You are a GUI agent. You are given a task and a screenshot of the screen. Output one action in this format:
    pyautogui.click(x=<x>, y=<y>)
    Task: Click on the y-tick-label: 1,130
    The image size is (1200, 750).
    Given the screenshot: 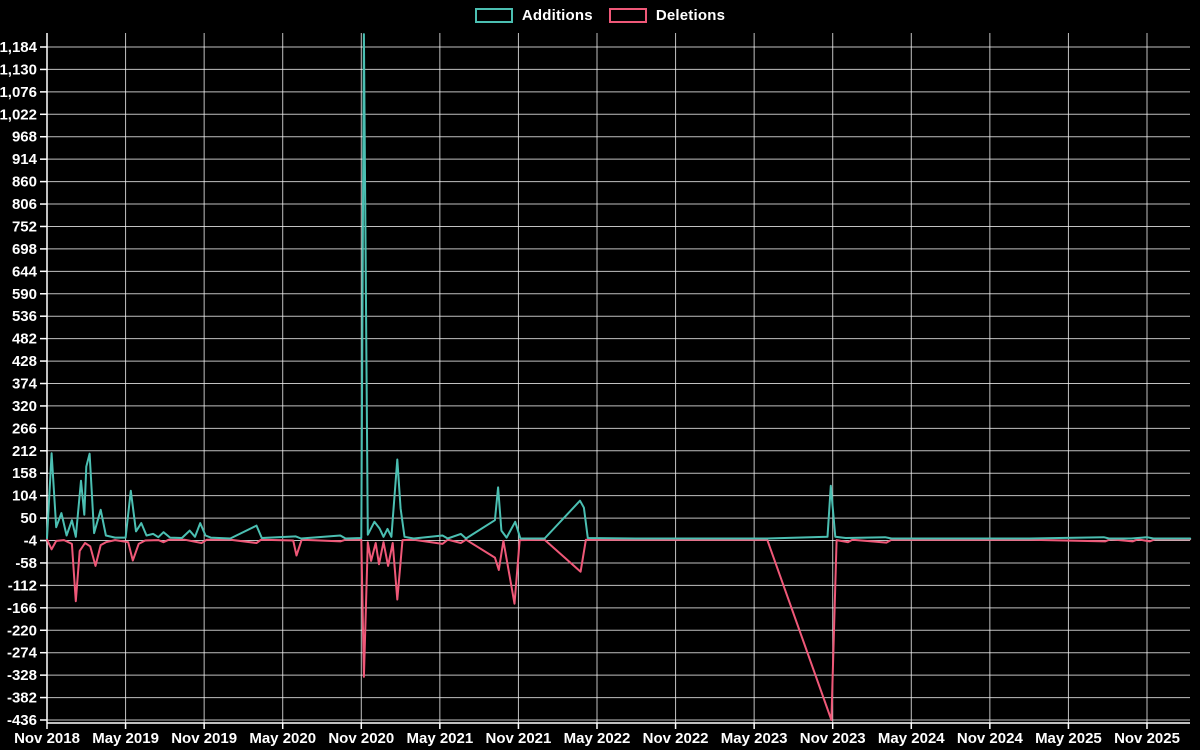 What is the action you would take?
    pyautogui.click(x=18, y=69)
    